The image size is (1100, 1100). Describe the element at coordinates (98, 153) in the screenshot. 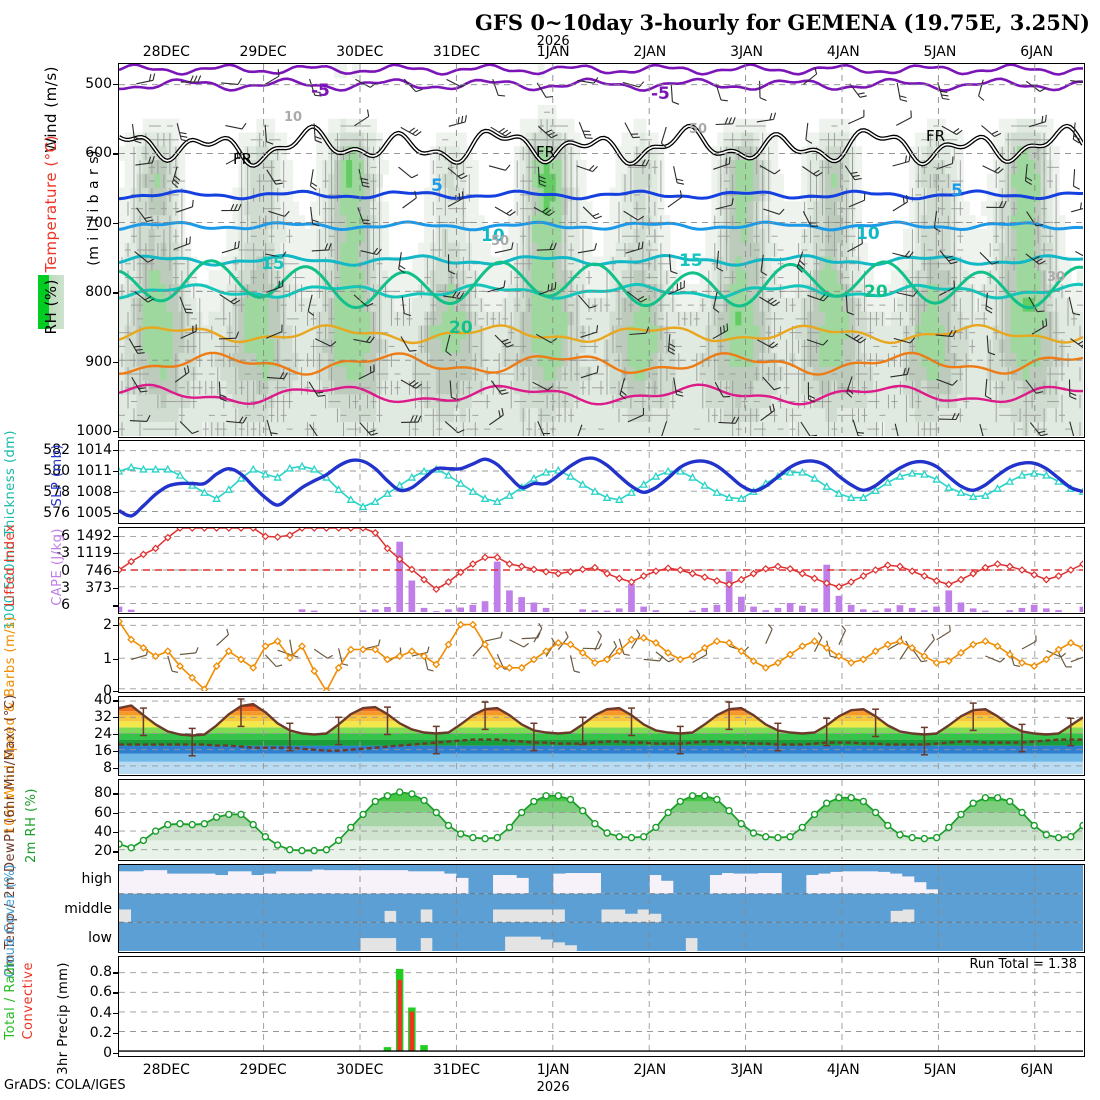

I see `axis-tick-600: 600` at that location.